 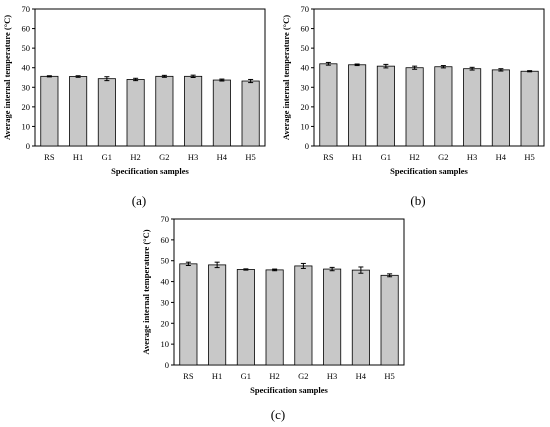 I want to click on panel-label: (a), so click(x=139, y=200).